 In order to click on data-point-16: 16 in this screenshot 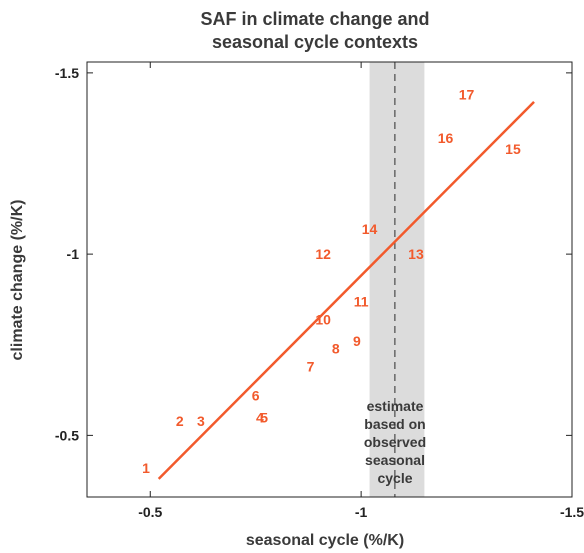, I will do `click(446, 138)`.